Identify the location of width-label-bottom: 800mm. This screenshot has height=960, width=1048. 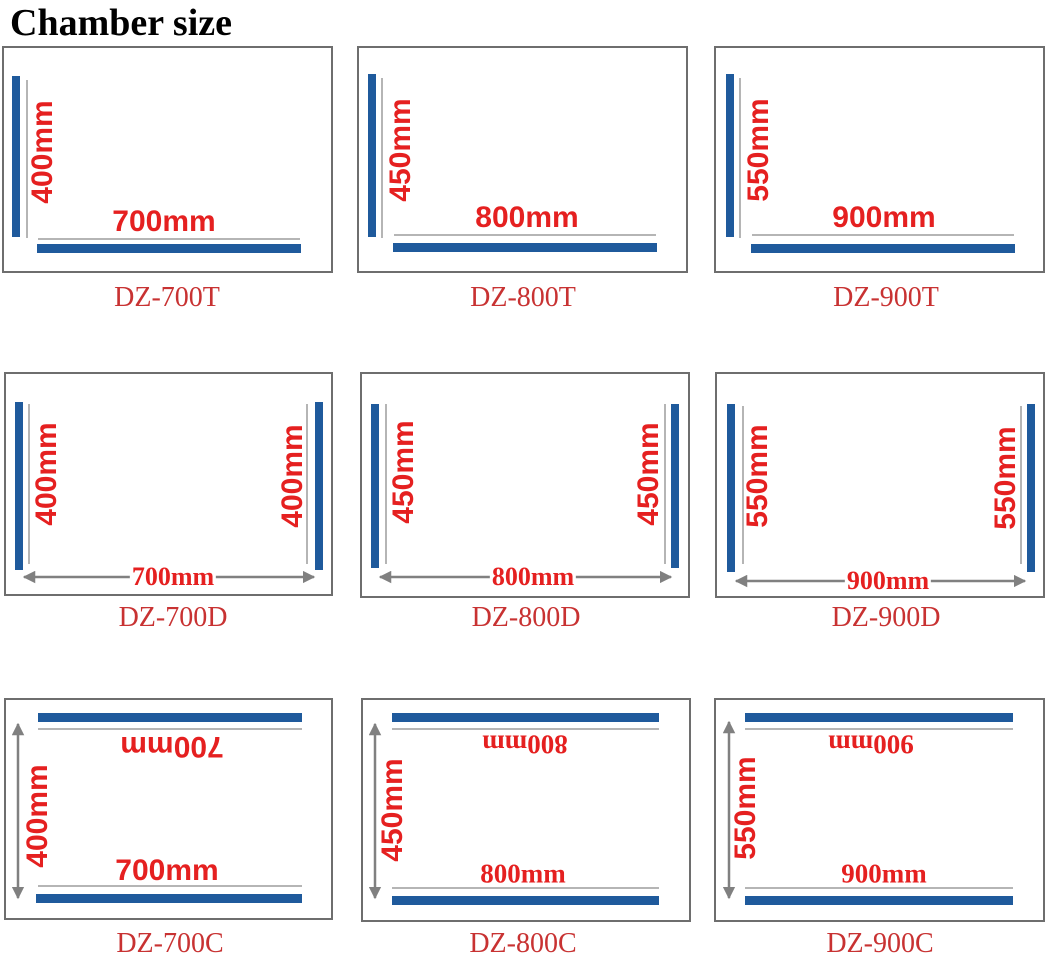
(523, 873).